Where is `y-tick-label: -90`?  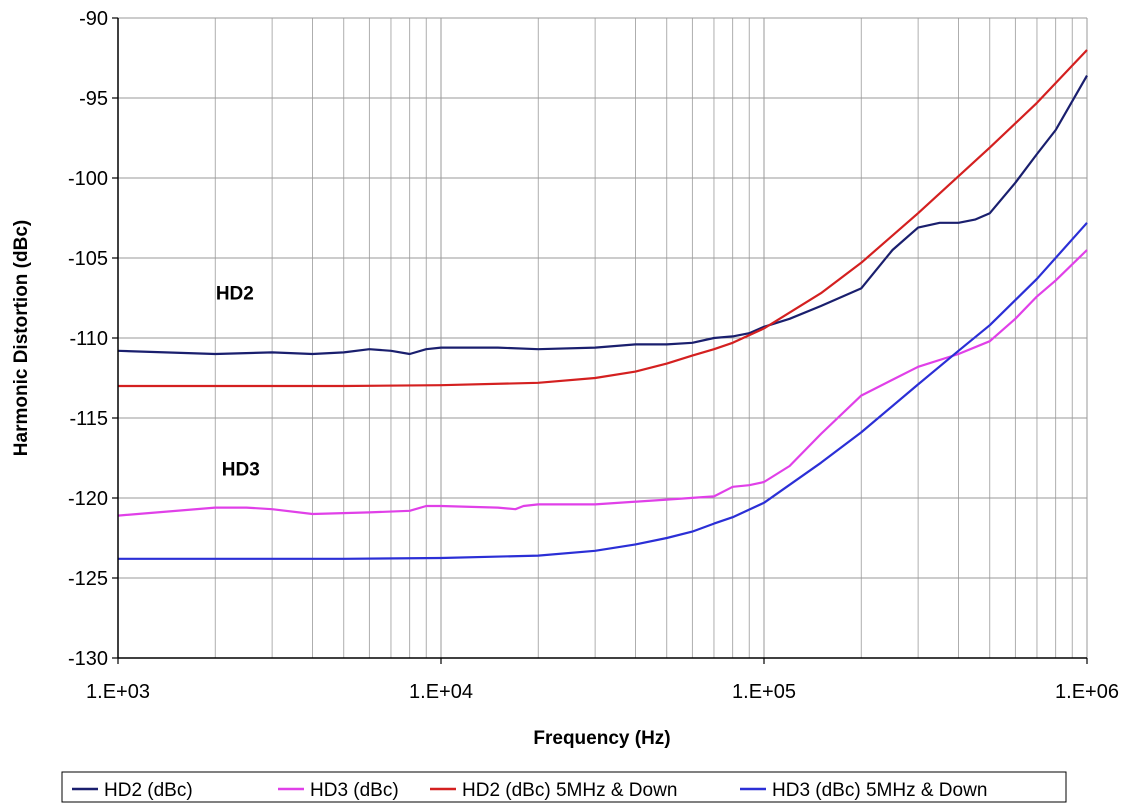
y-tick-label: -90 is located at coordinates (93, 19).